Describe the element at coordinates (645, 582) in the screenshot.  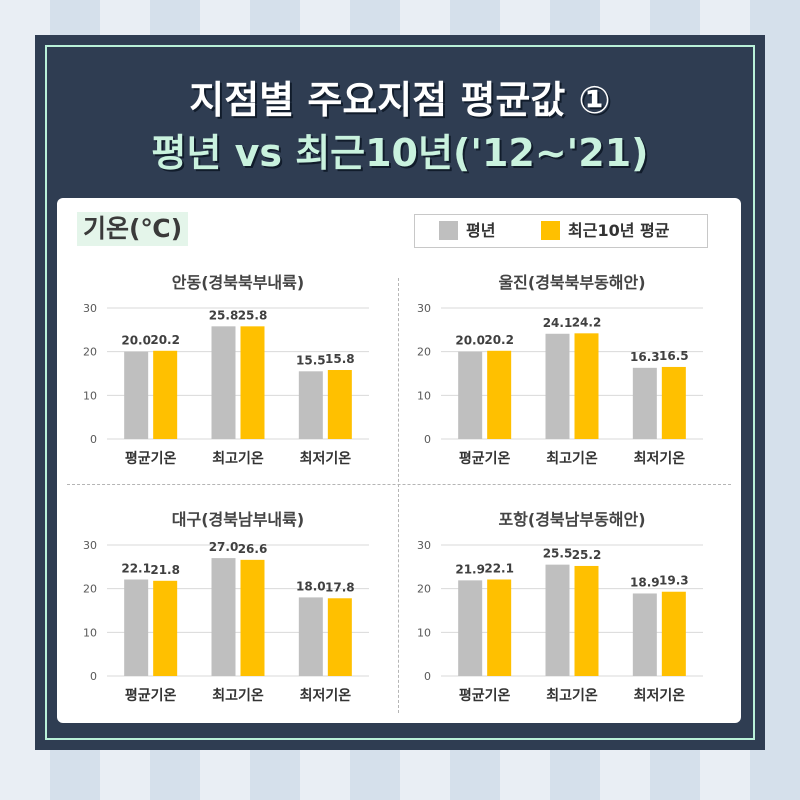
I see `data-label: 18.9` at that location.